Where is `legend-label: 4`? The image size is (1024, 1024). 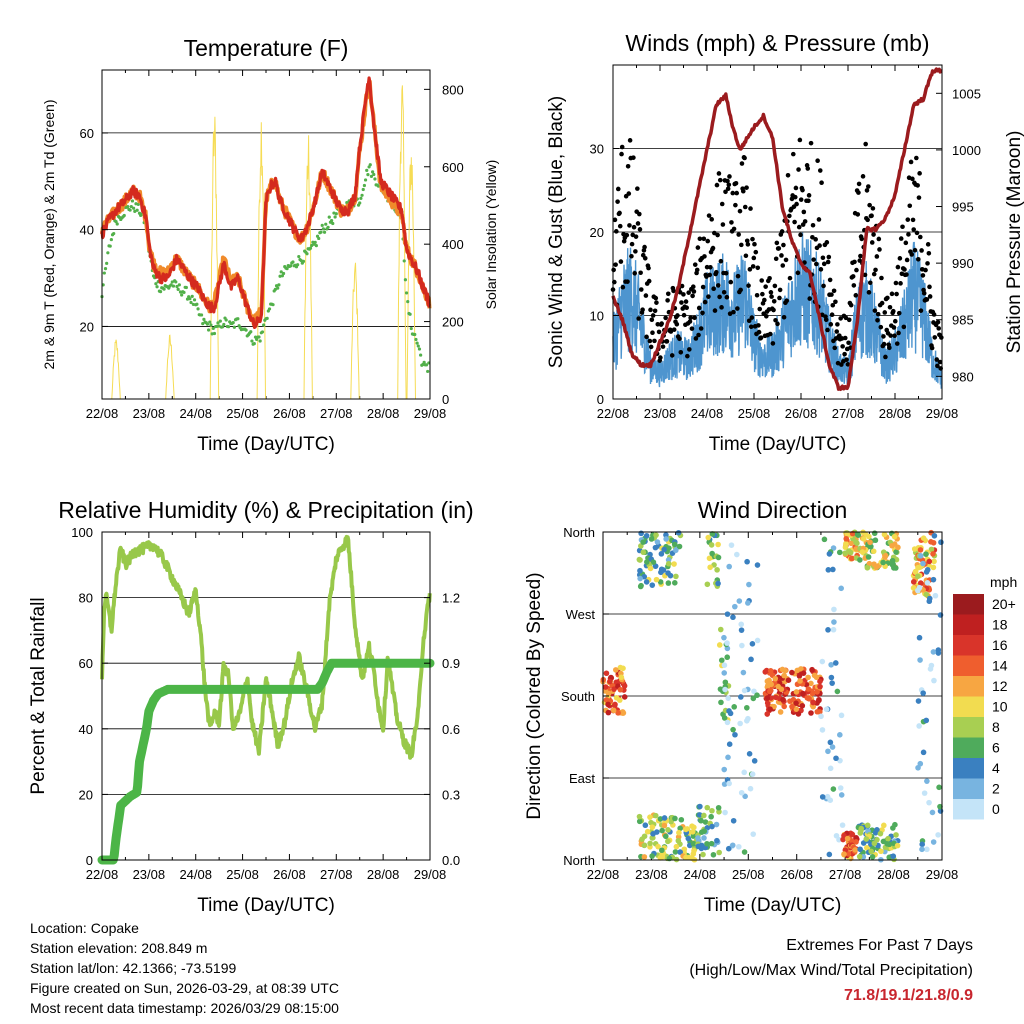
legend-label: 4 is located at coordinates (996, 768).